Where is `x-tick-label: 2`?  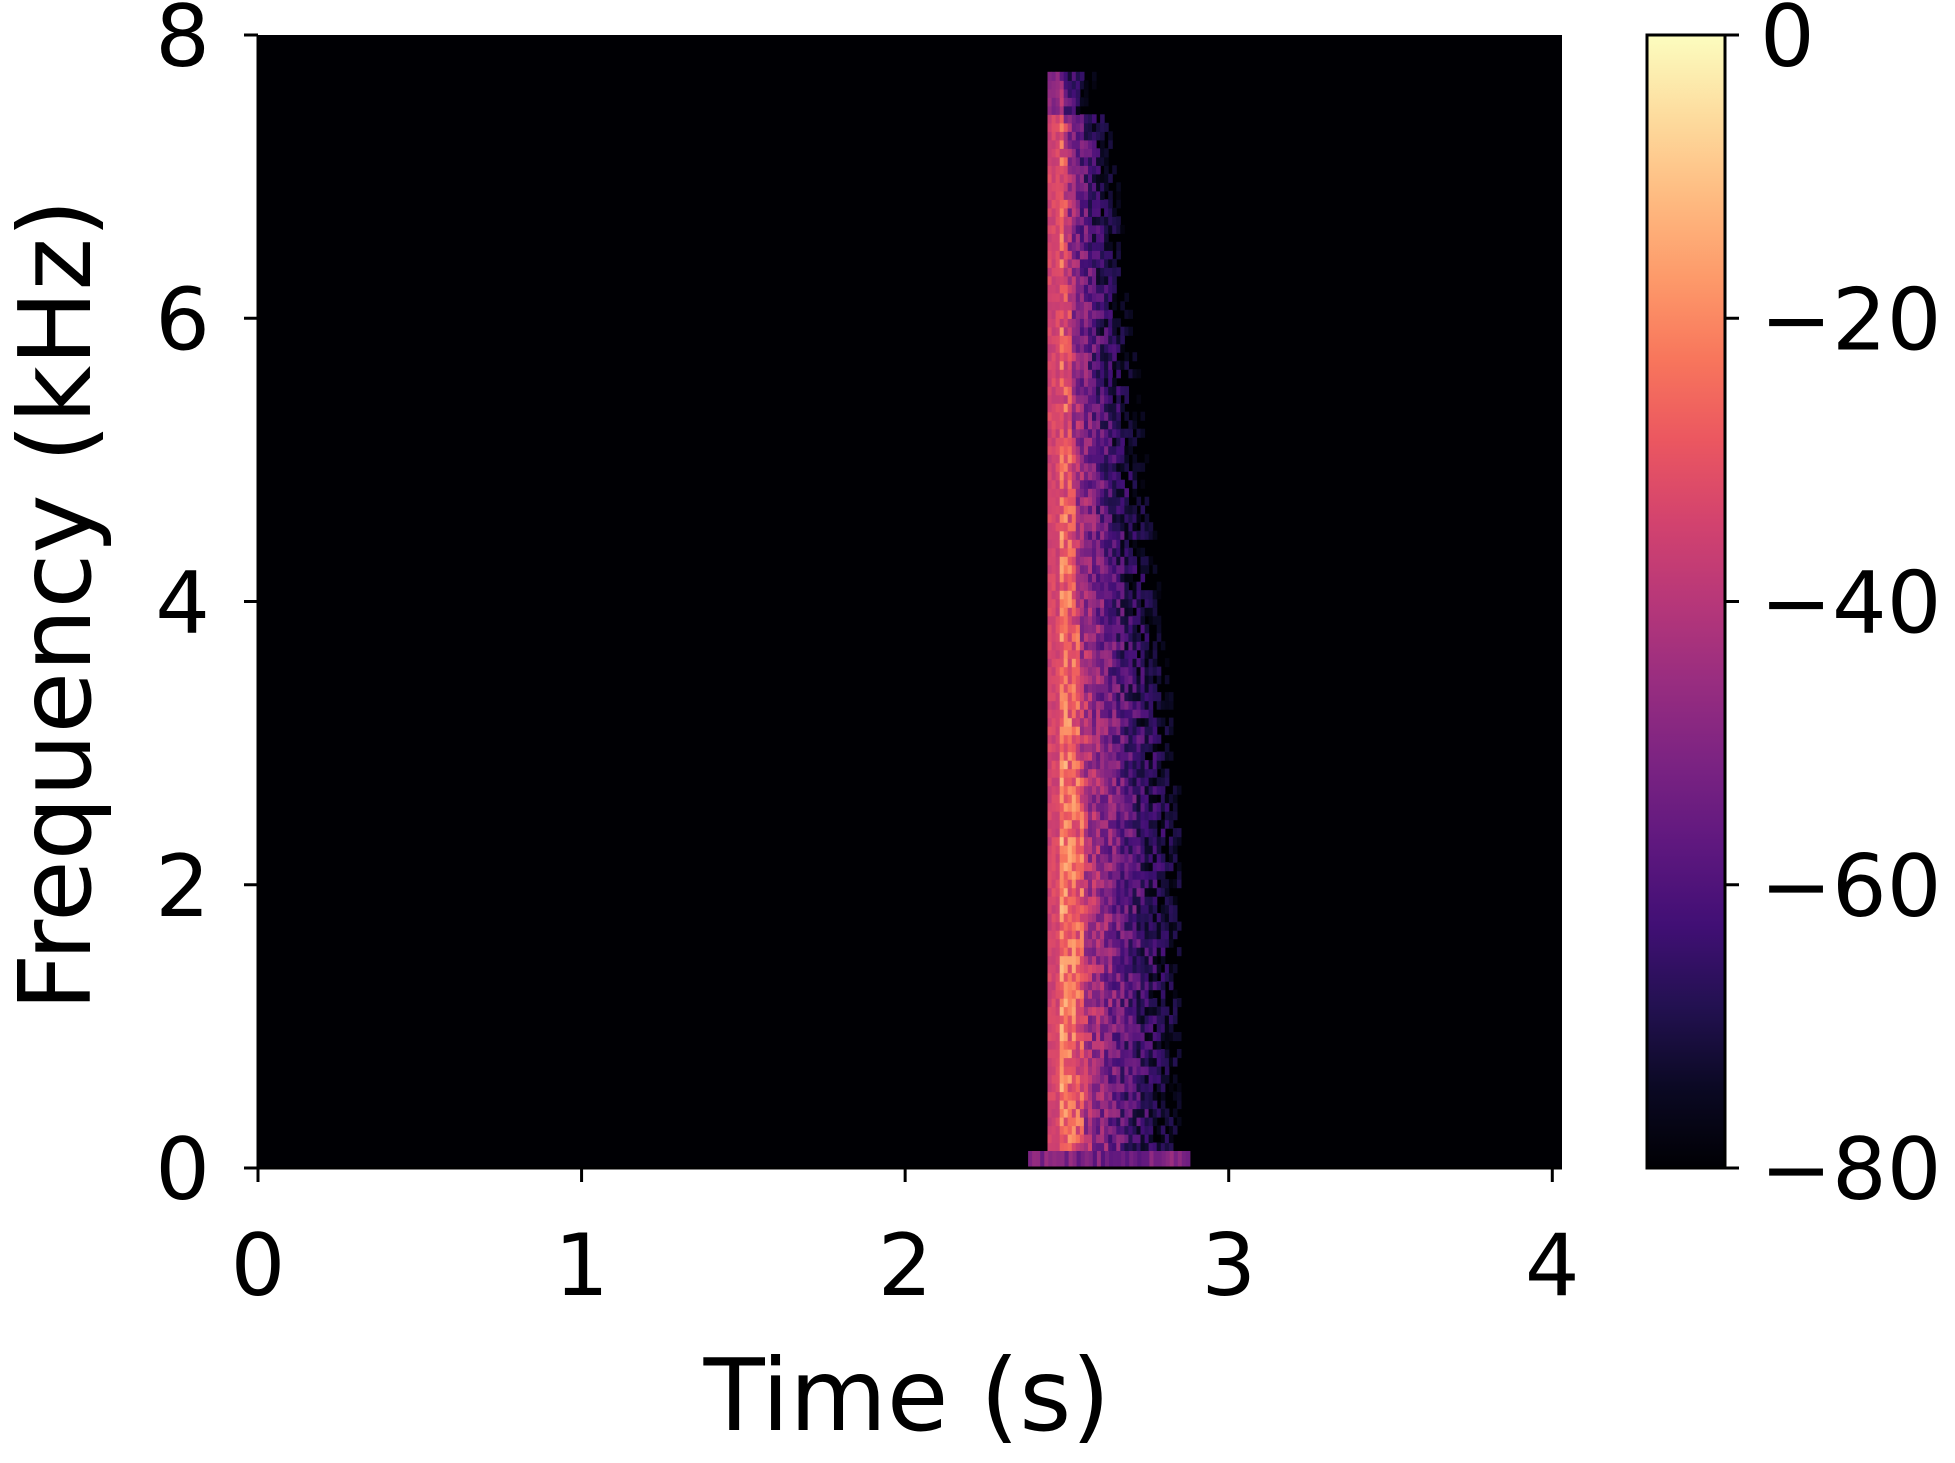
x-tick-label: 2 is located at coordinates (905, 1266).